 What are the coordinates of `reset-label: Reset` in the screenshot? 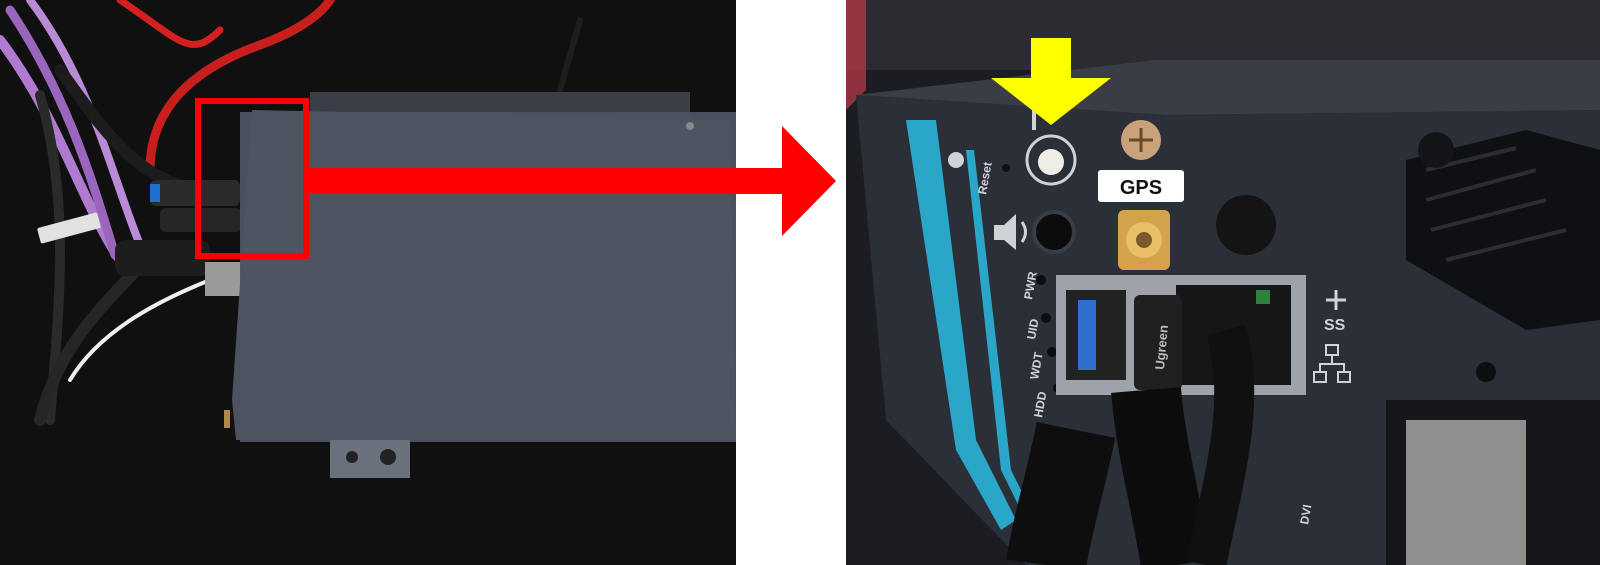 It's located at (984, 178).